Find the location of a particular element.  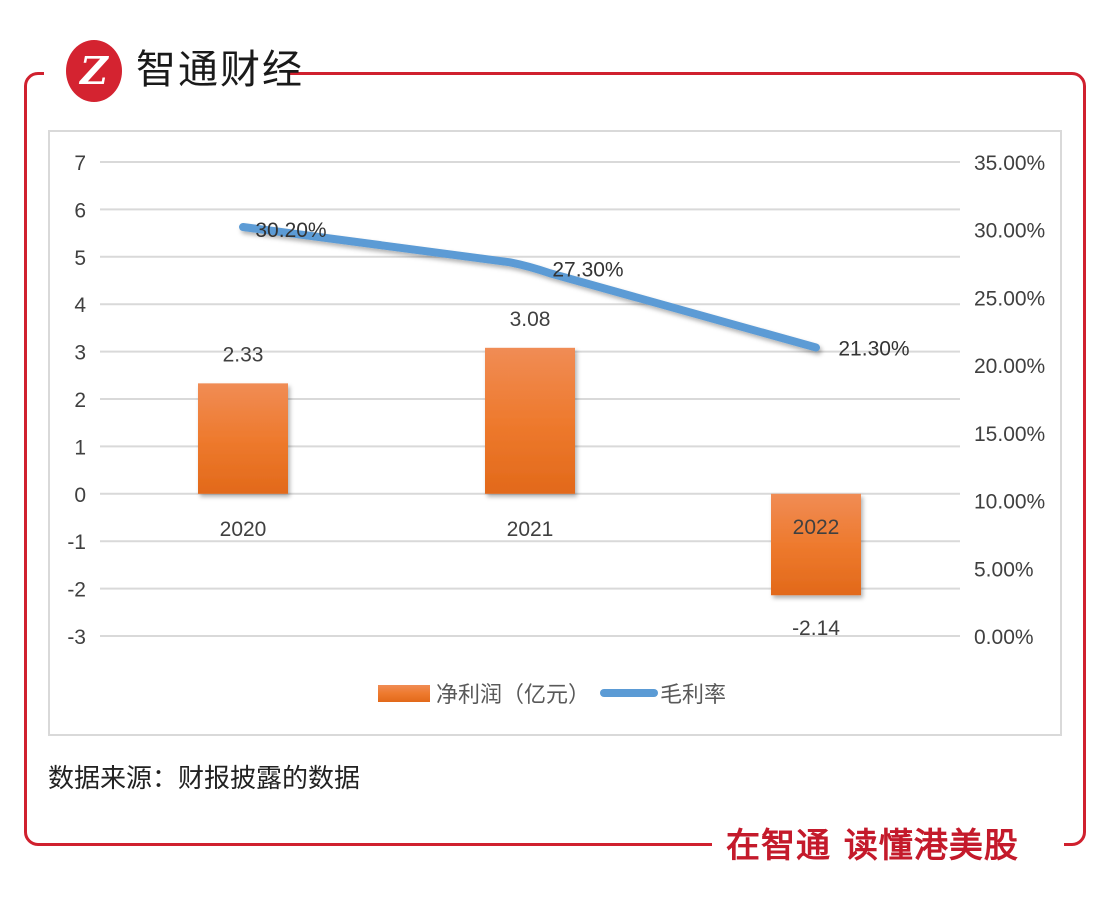

left-tick-label: 0 is located at coordinates (80, 495).